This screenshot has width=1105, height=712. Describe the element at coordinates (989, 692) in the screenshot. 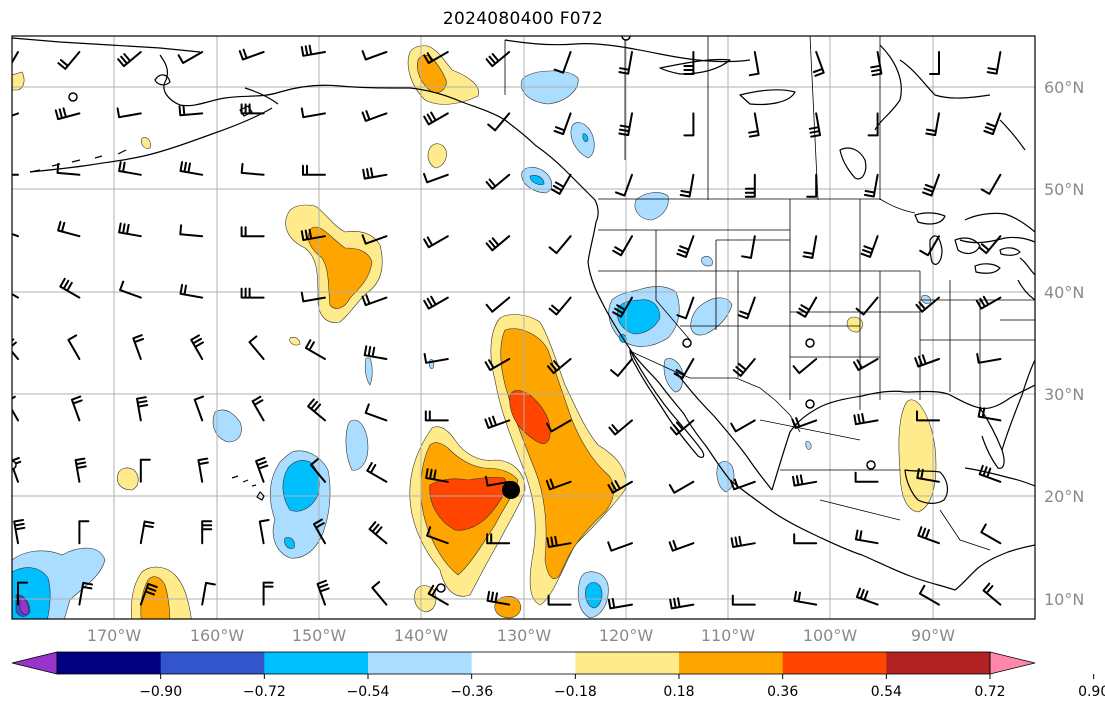

I see `colorbar-tick-label: 0.72` at that location.